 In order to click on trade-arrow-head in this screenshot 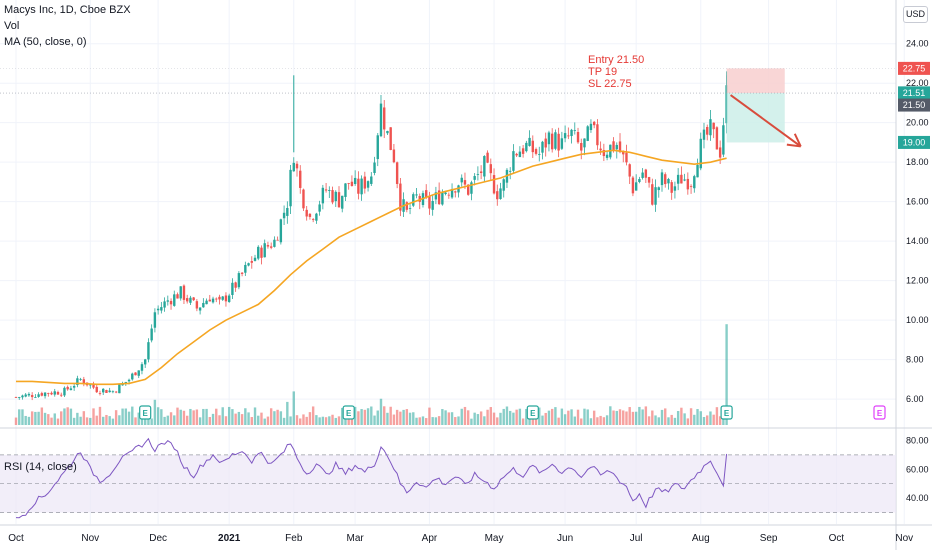, I will do `click(793, 145)`.